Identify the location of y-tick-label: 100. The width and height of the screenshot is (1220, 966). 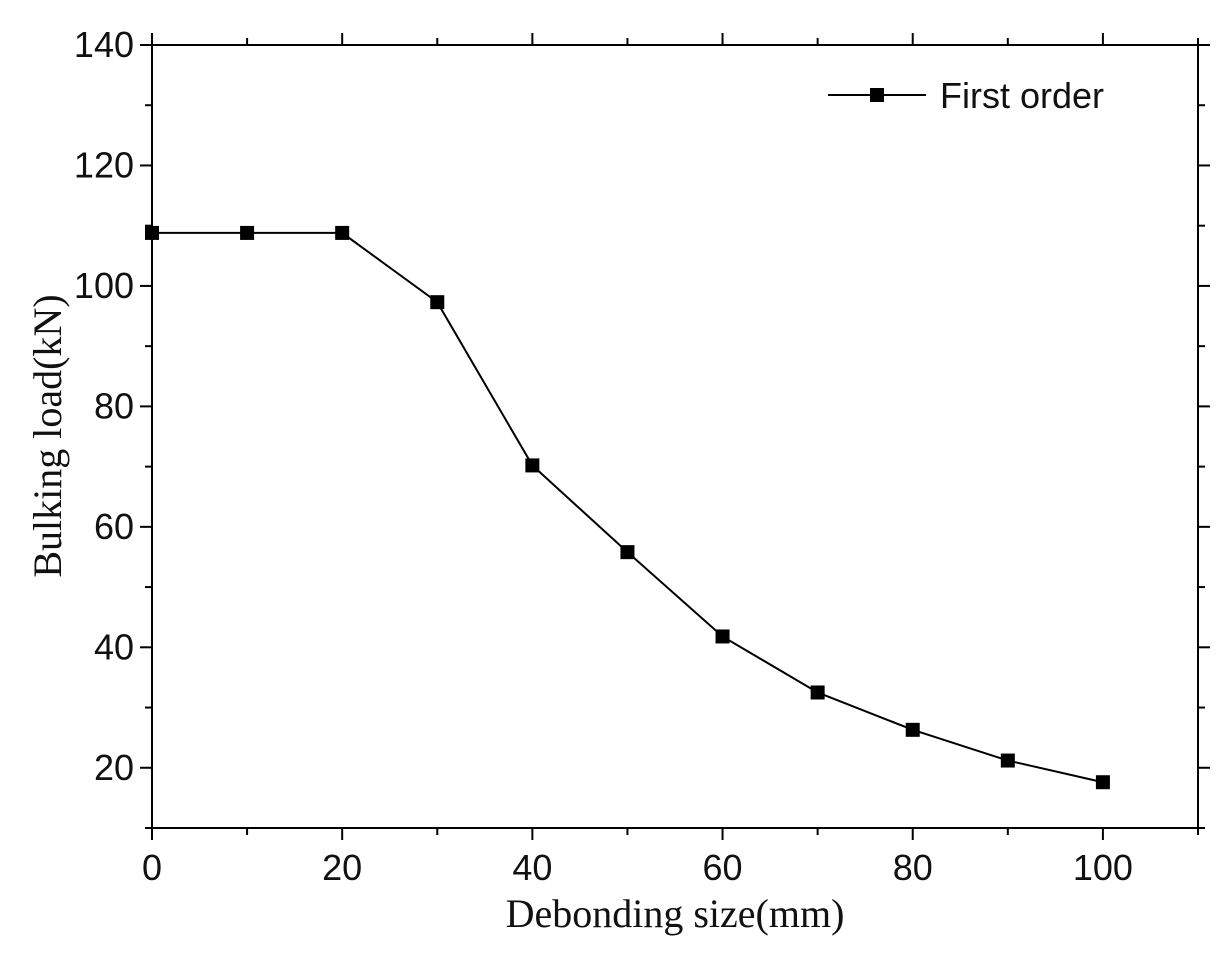
(104, 285).